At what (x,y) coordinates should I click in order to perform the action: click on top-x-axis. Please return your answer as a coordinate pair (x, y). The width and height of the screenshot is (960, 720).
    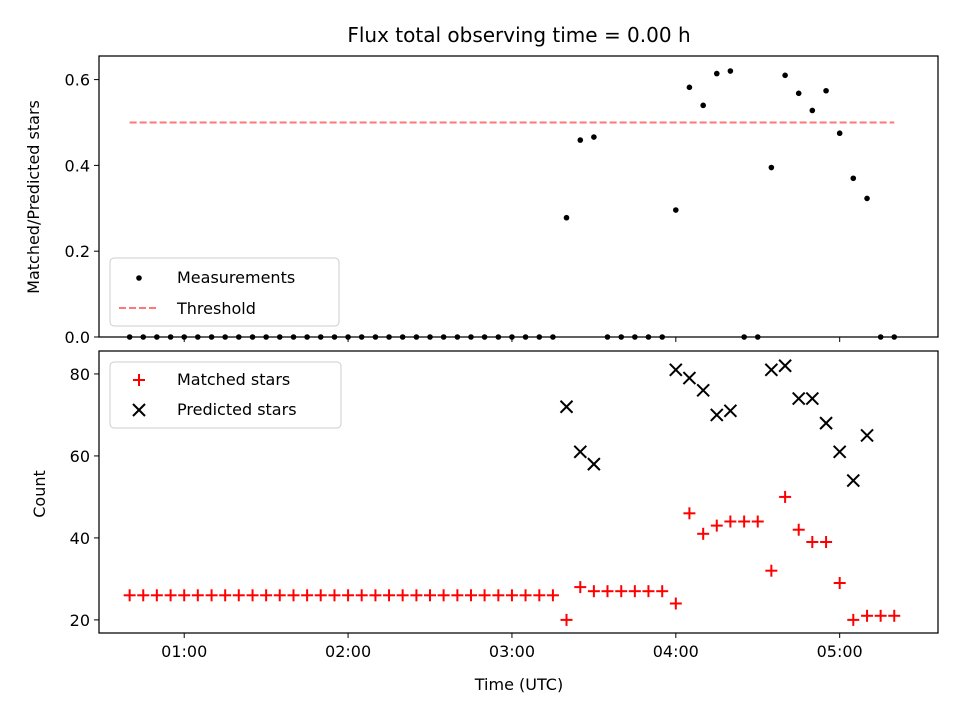
    Looking at the image, I should click on (512, 339).